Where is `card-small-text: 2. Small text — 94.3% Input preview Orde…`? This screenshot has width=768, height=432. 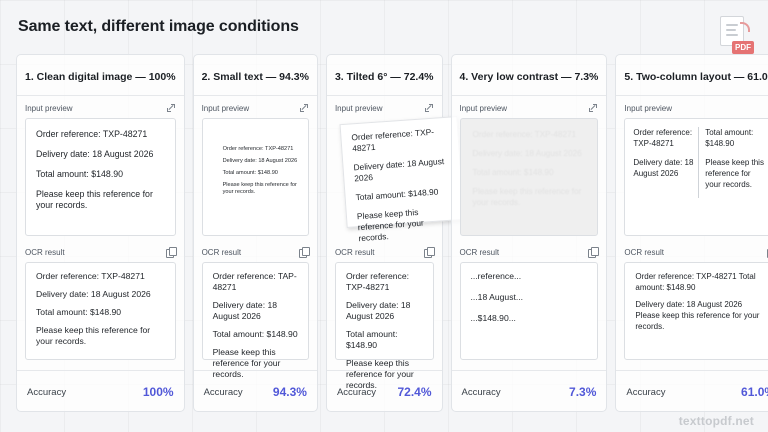 card-small-text: 2. Small text — 94.3% Input preview Orde… is located at coordinates (255, 233).